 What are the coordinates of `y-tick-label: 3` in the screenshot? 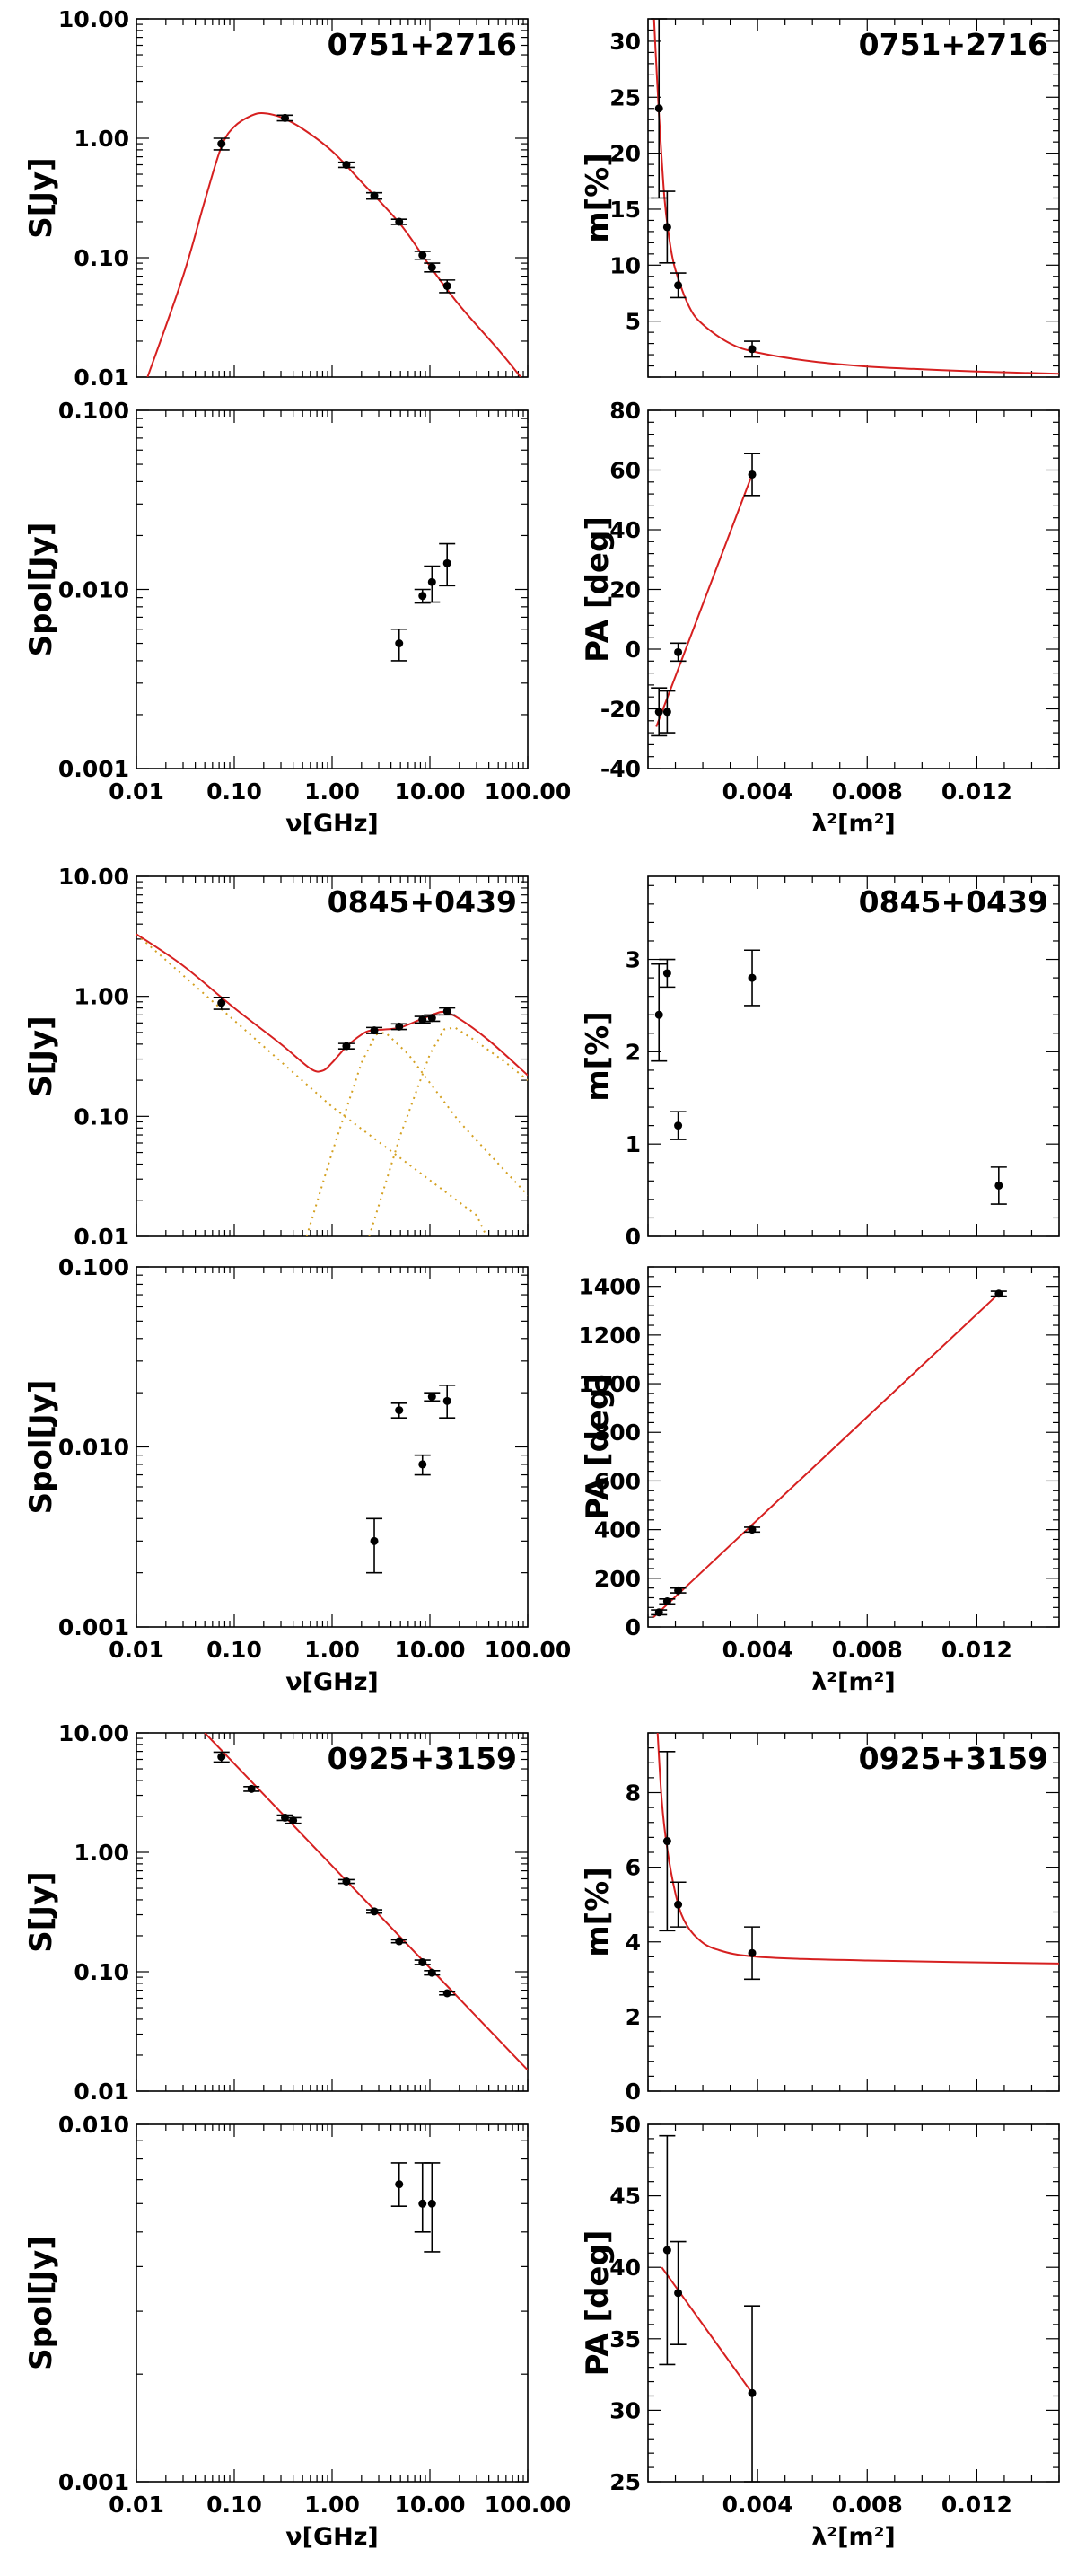 It's located at (633, 960).